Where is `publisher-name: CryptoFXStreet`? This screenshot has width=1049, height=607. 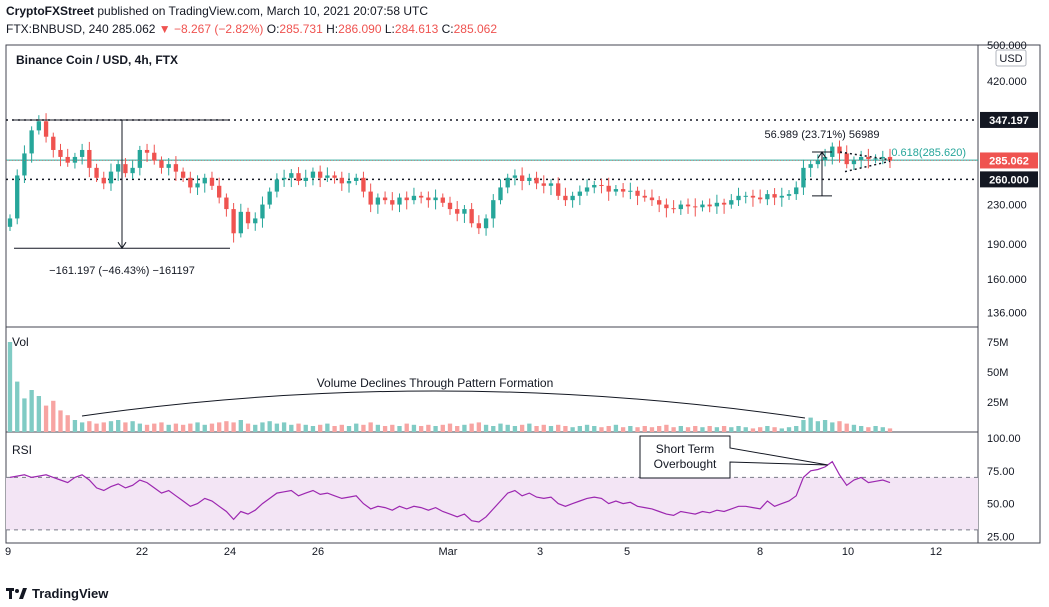 publisher-name: CryptoFXStreet is located at coordinates (50, 11).